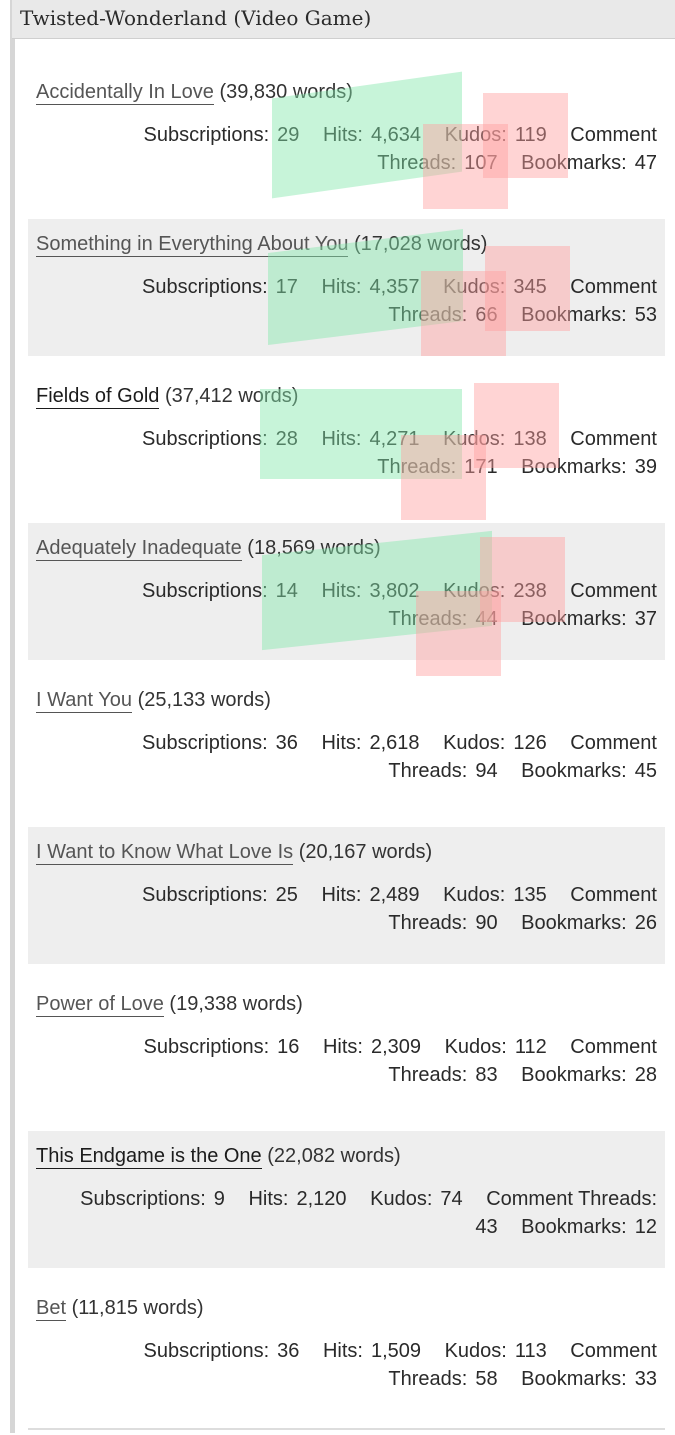 The width and height of the screenshot is (675, 1435). What do you see at coordinates (236, 1004) in the screenshot?
I see `word-count: (19,338 words)` at bounding box center [236, 1004].